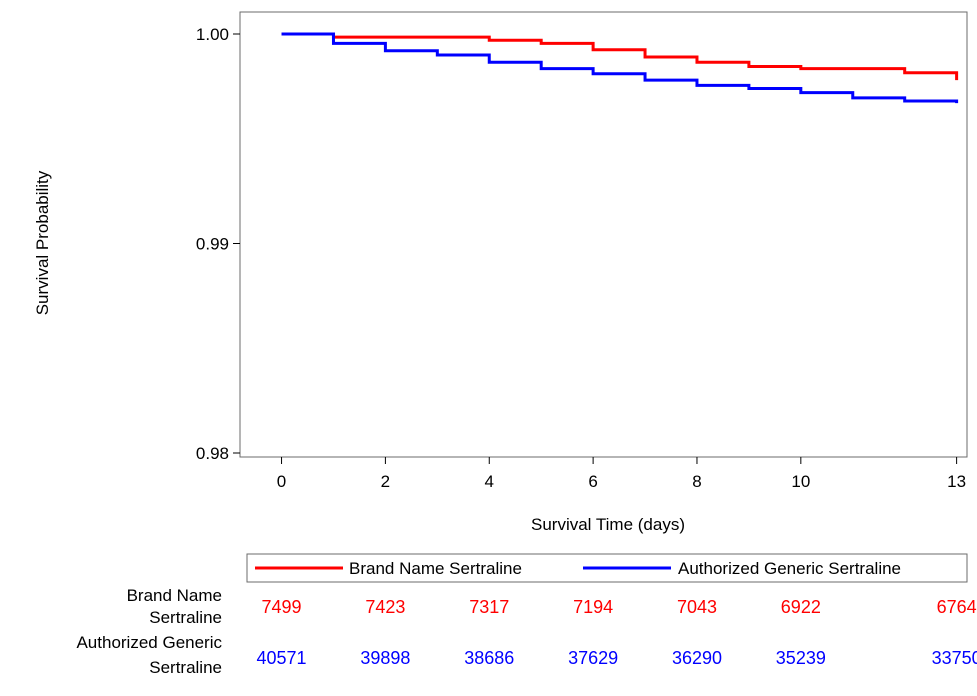 The image size is (977, 696). Describe the element at coordinates (185, 617) in the screenshot. I see `risk-row-label-brand-line2: Sertraline` at that location.